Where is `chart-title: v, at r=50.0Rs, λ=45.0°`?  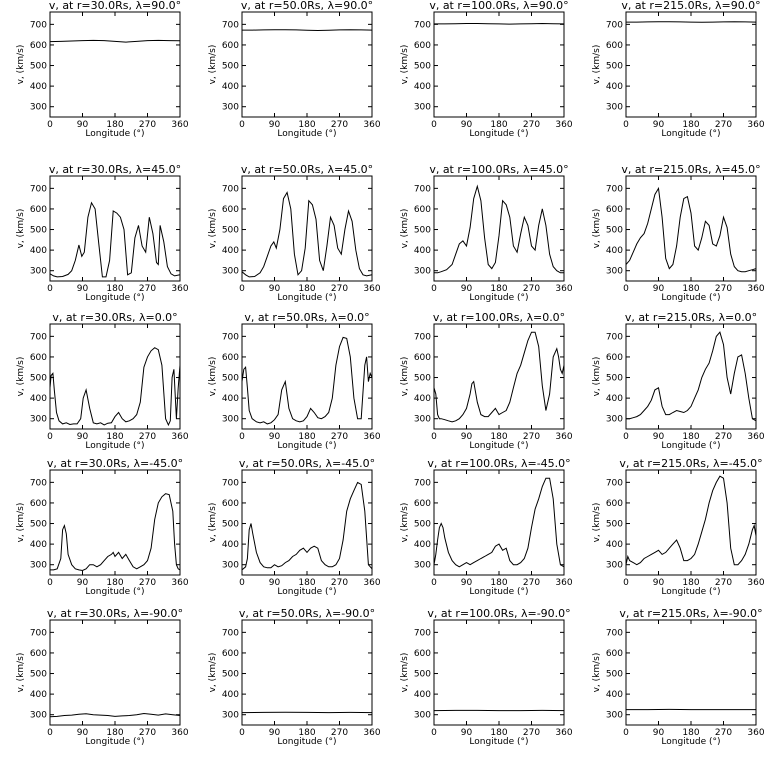
chart-title: v, at r=50.0Rs, λ=45.0° is located at coordinates (307, 169).